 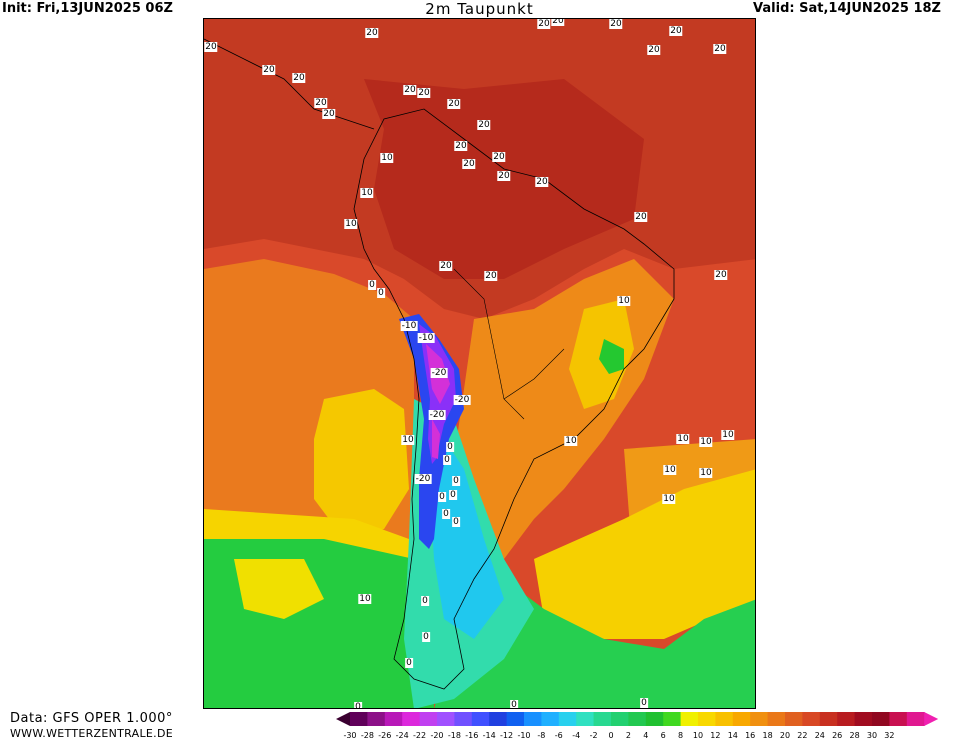 What do you see at coordinates (802, 735) in the screenshot?
I see `scale-tick-label: 22` at bounding box center [802, 735].